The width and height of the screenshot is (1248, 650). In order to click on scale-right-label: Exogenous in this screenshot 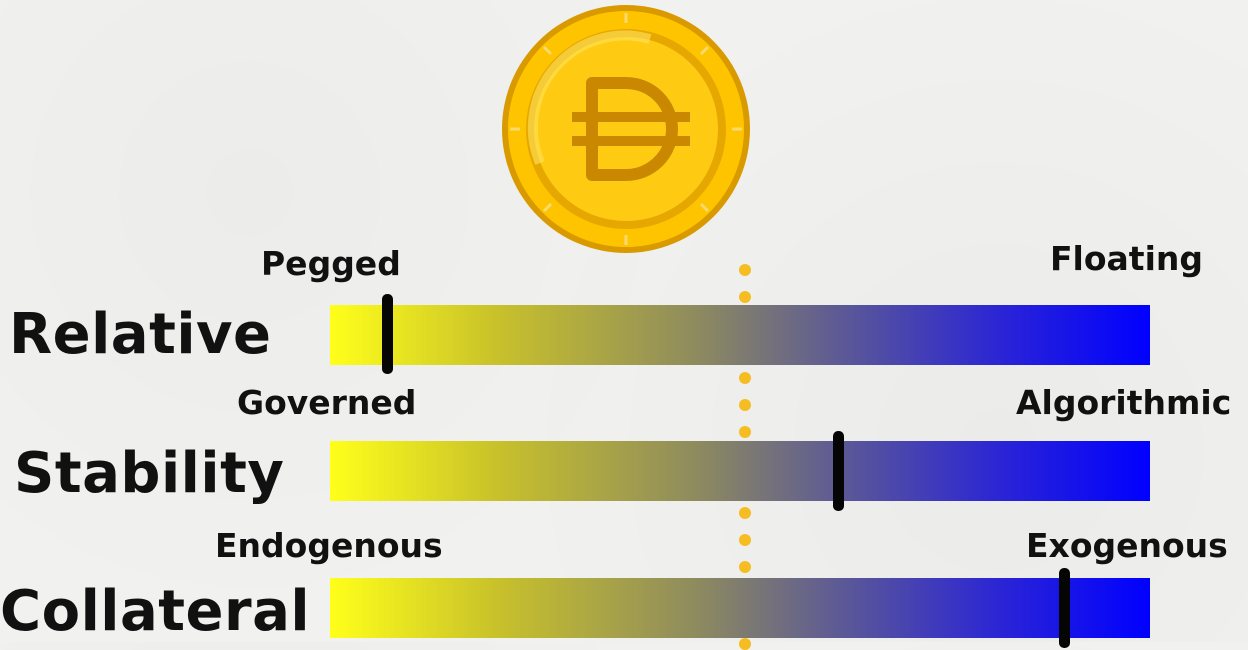, I will do `click(1127, 545)`.